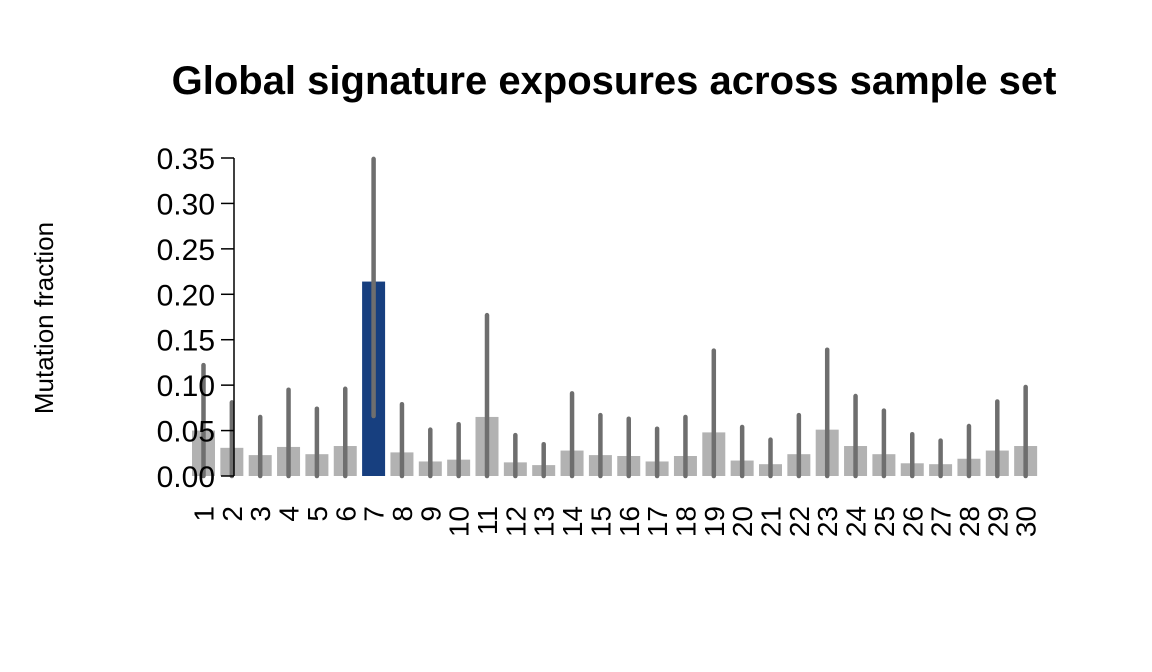 The height and width of the screenshot is (672, 1152). What do you see at coordinates (799, 521) in the screenshot?
I see `x-tick-label-22: 22` at bounding box center [799, 521].